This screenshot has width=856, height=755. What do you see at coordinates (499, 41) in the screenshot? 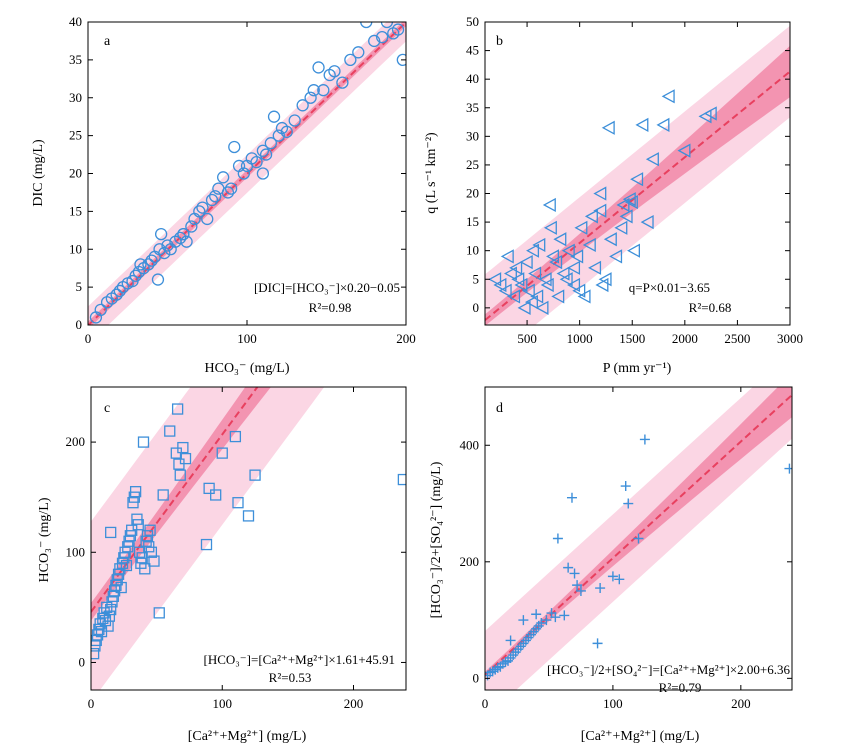
I see `panel-letter: b` at bounding box center [499, 41].